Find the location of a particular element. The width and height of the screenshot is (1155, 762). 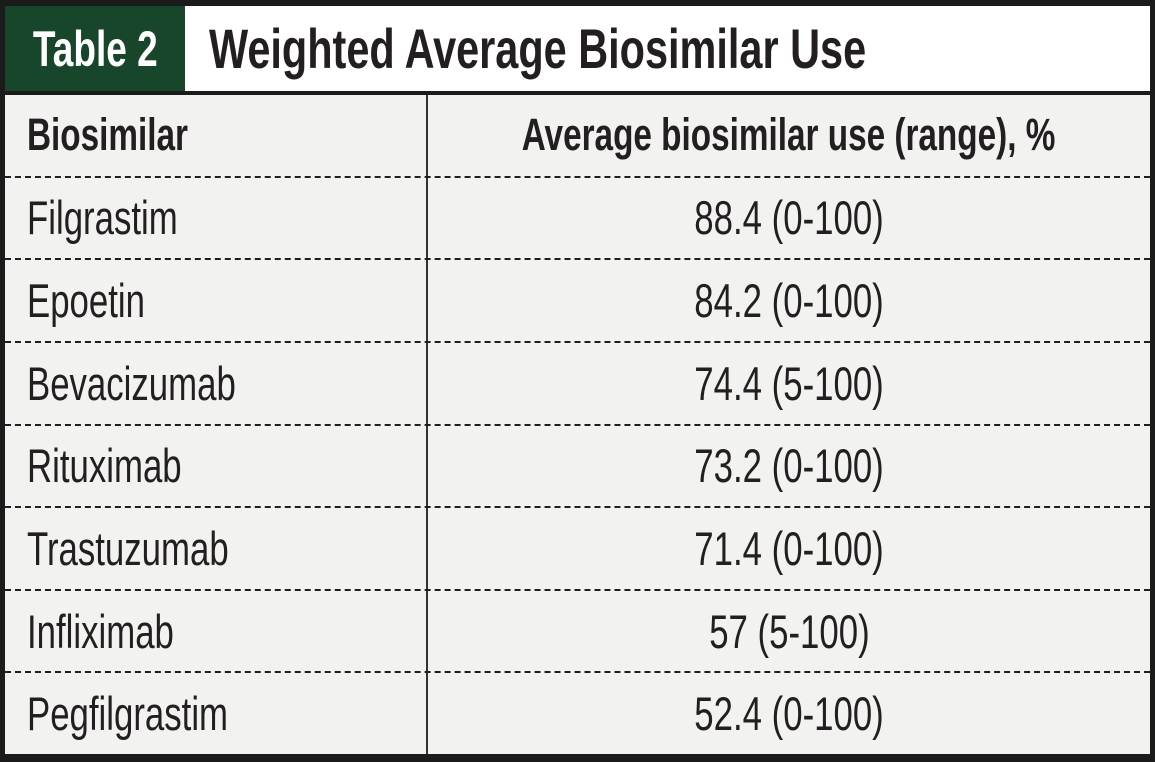

table-row: Filgrastim 88.4 (0-100) is located at coordinates (577, 217).